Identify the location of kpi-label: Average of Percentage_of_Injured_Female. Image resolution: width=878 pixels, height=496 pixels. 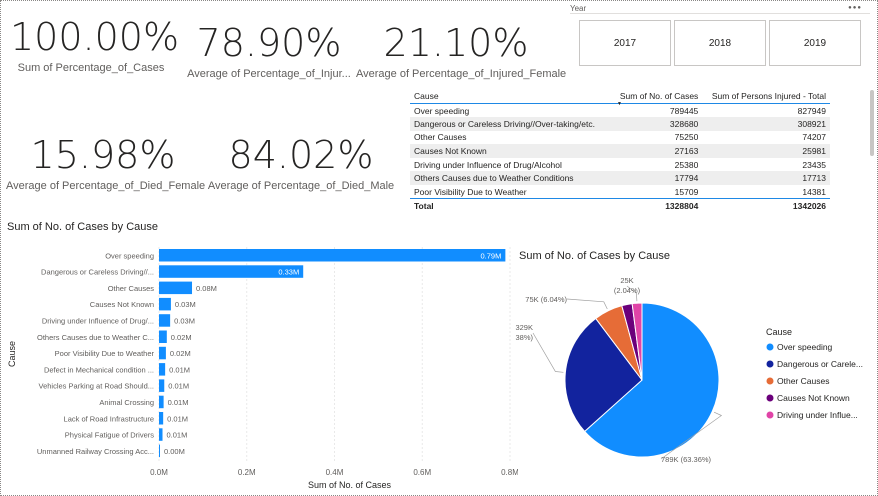
(461, 74).